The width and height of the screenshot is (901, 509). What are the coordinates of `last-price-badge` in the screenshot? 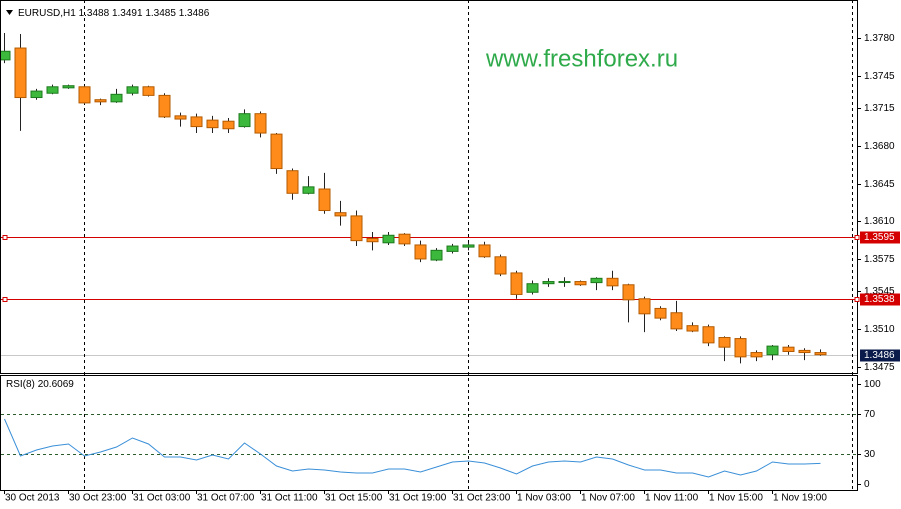 It's located at (880, 355).